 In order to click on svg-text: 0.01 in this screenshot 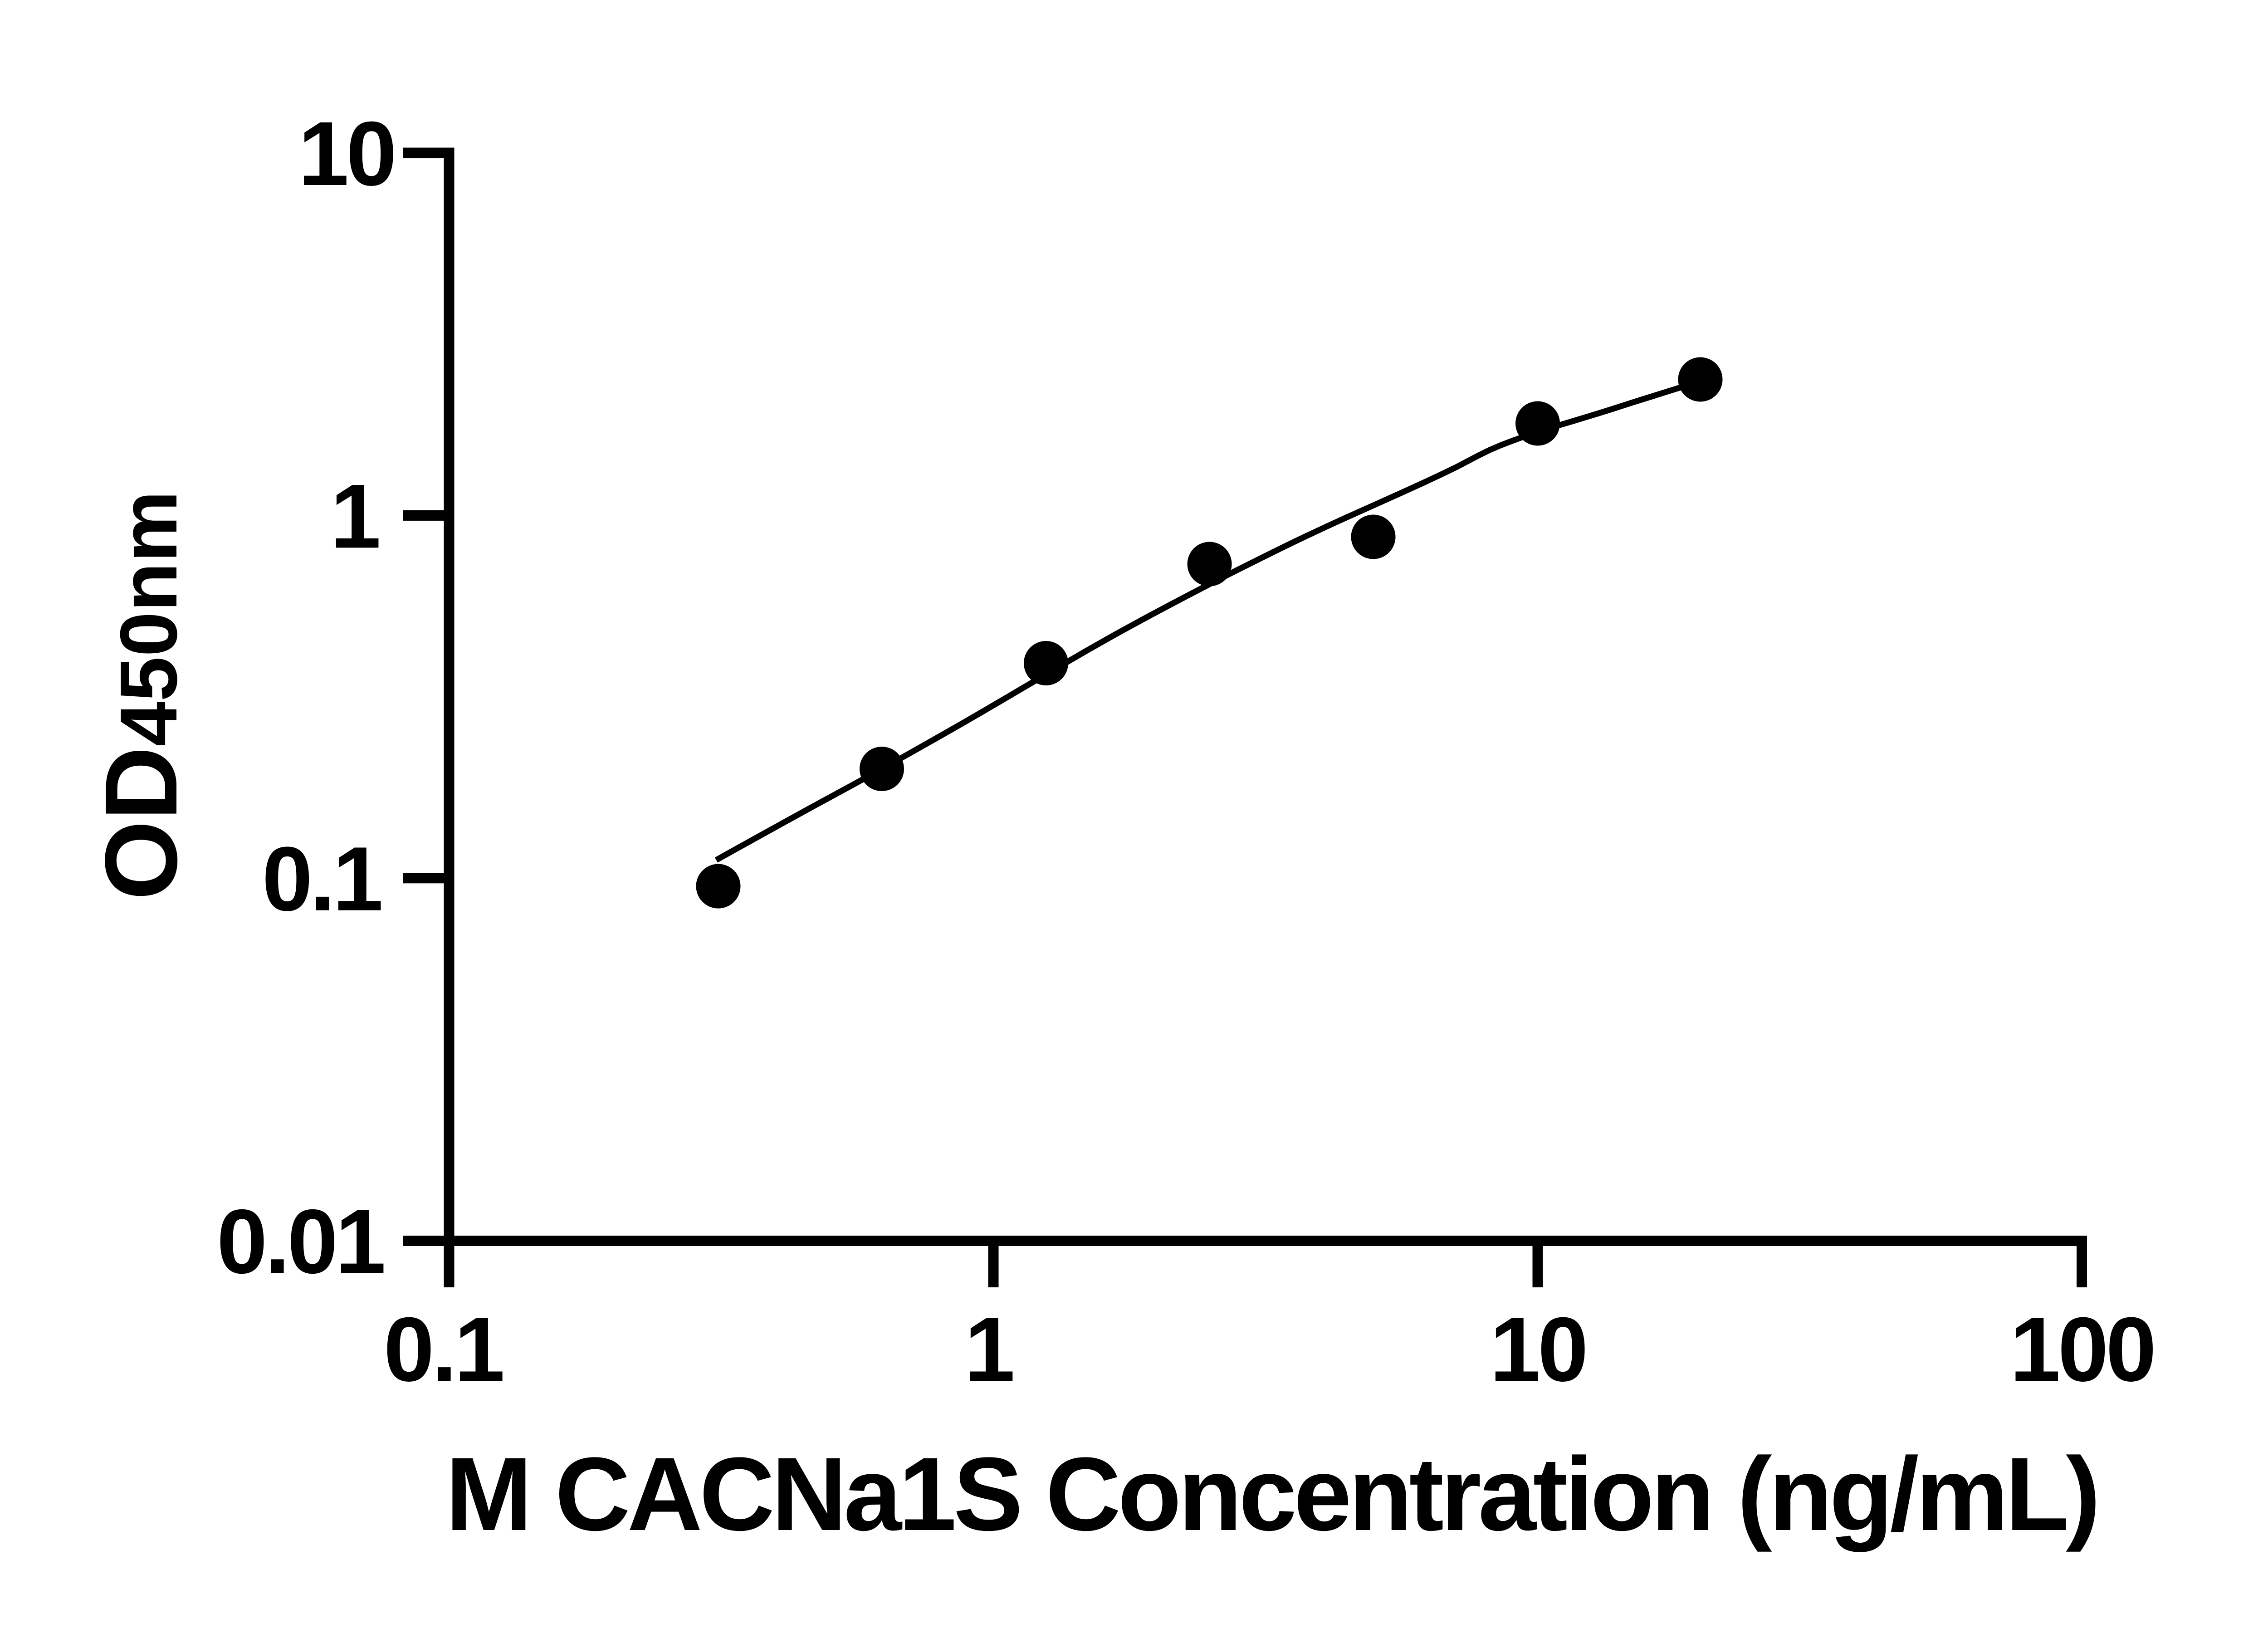, I will do `click(300, 1241)`.